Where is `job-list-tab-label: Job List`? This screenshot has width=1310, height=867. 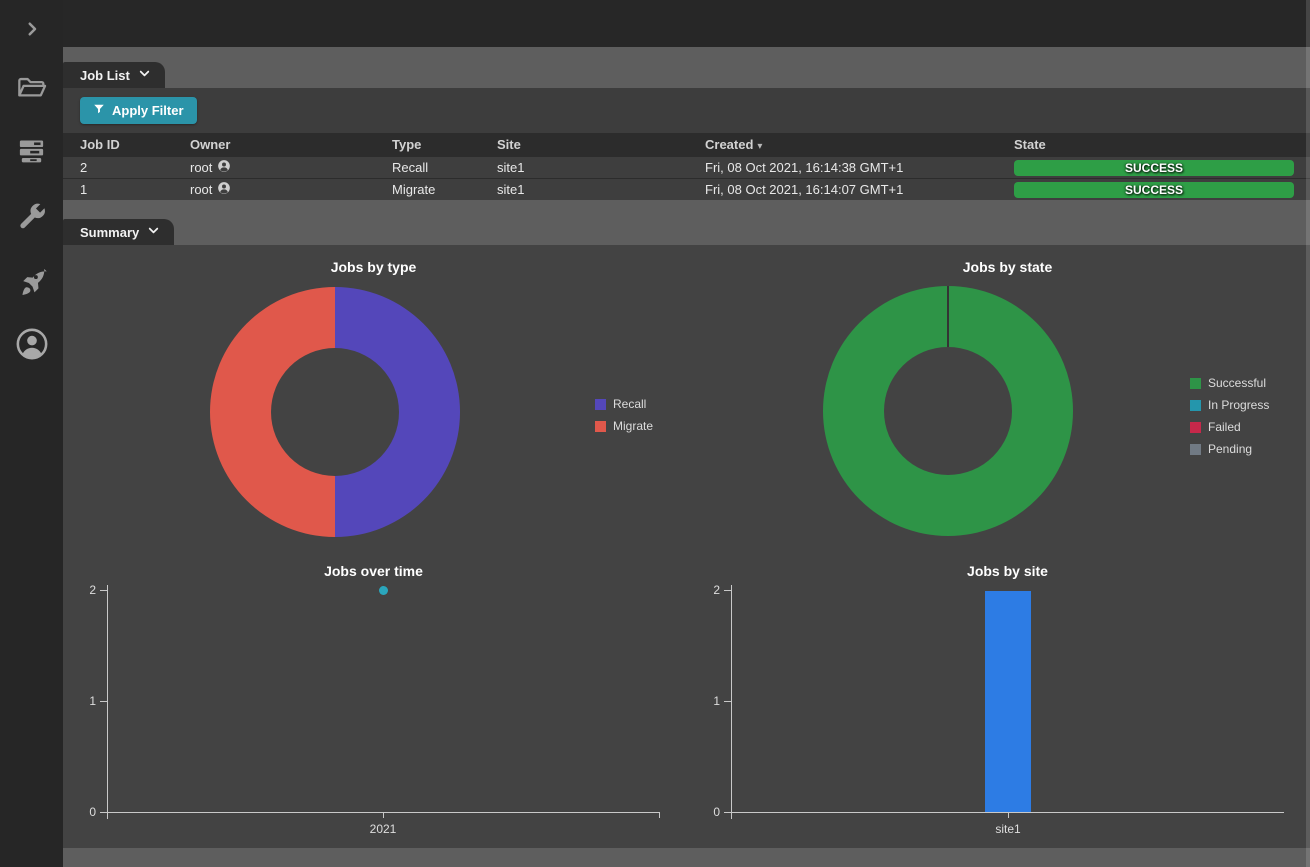
job-list-tab-label: Job List is located at coordinates (105, 75).